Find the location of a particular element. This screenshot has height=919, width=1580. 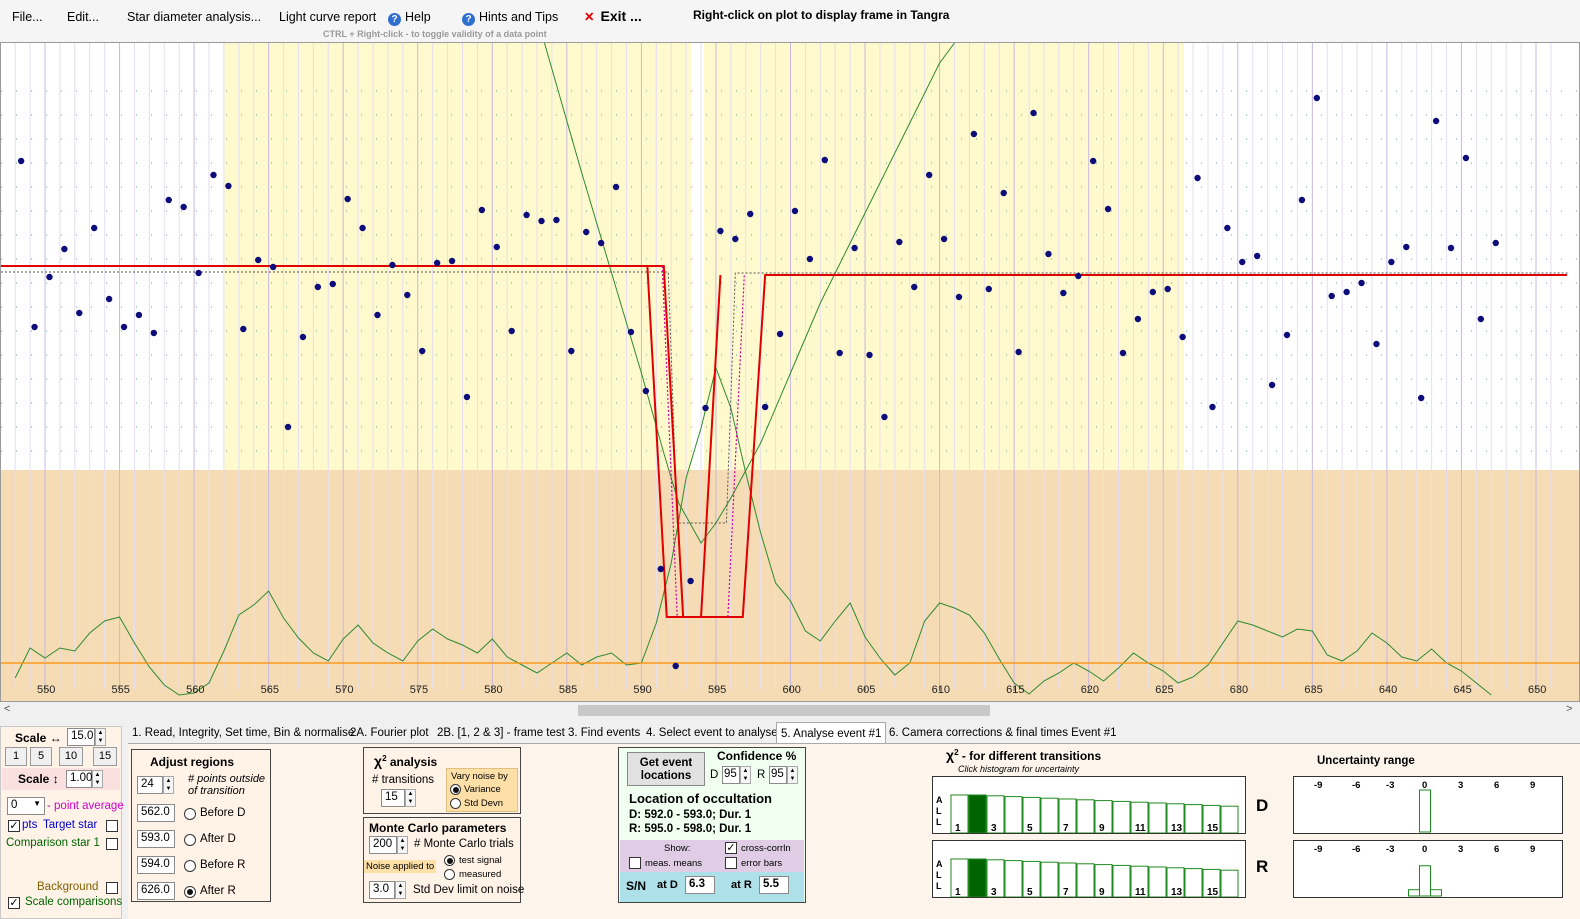

uncertainty-x-label: 3 is located at coordinates (1460, 849).